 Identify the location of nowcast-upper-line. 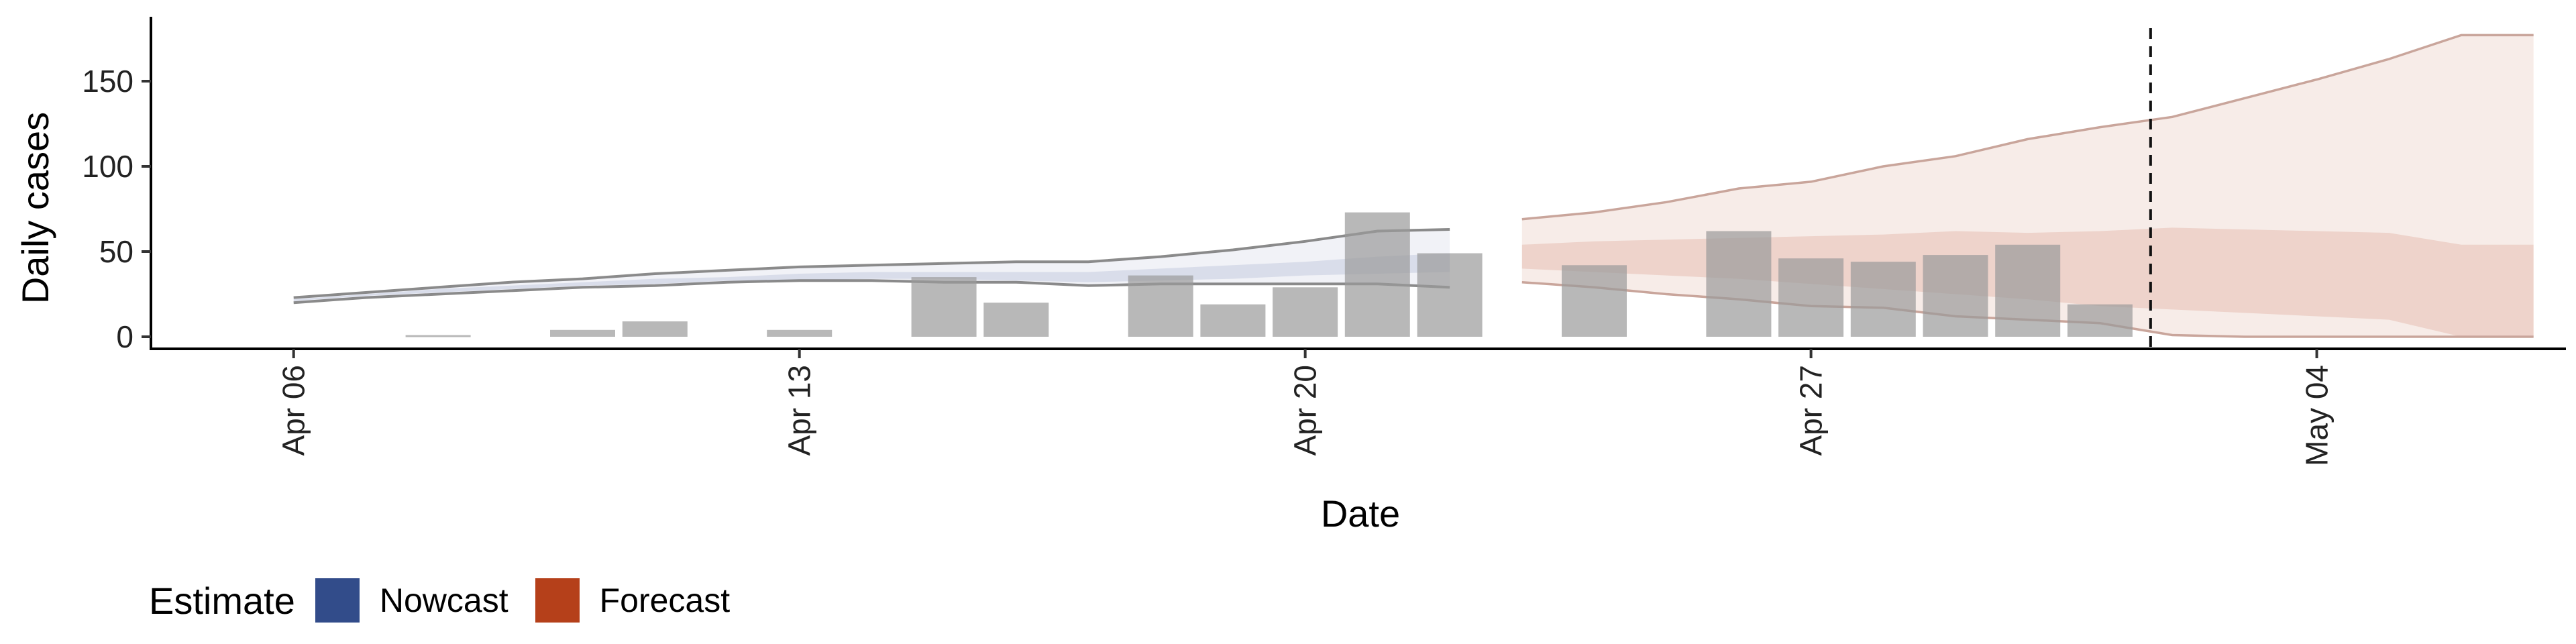
(871, 263).